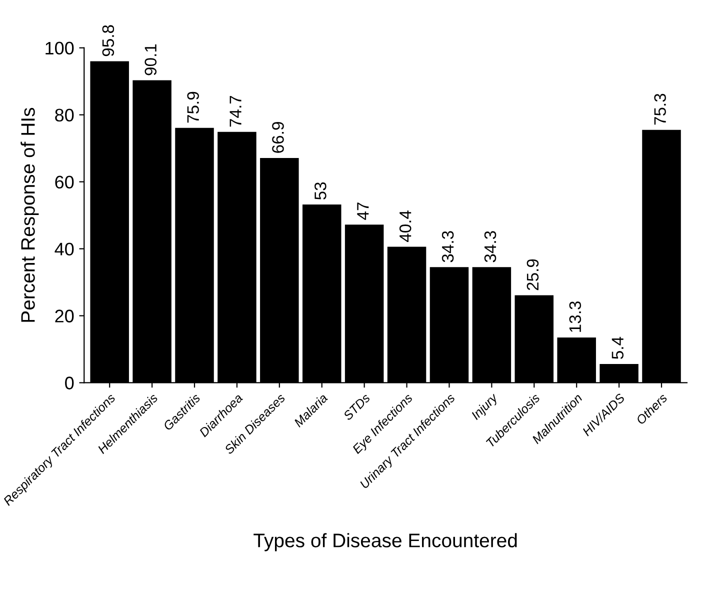 This screenshot has height=598, width=701. Describe the element at coordinates (618, 347) in the screenshot. I see `data-label: 5.4` at that location.